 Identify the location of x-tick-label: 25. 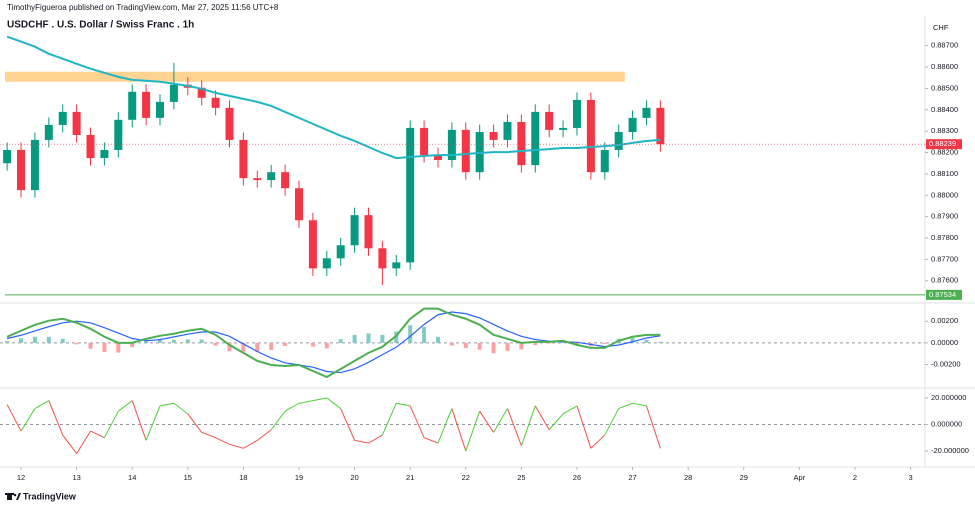
(521, 477).